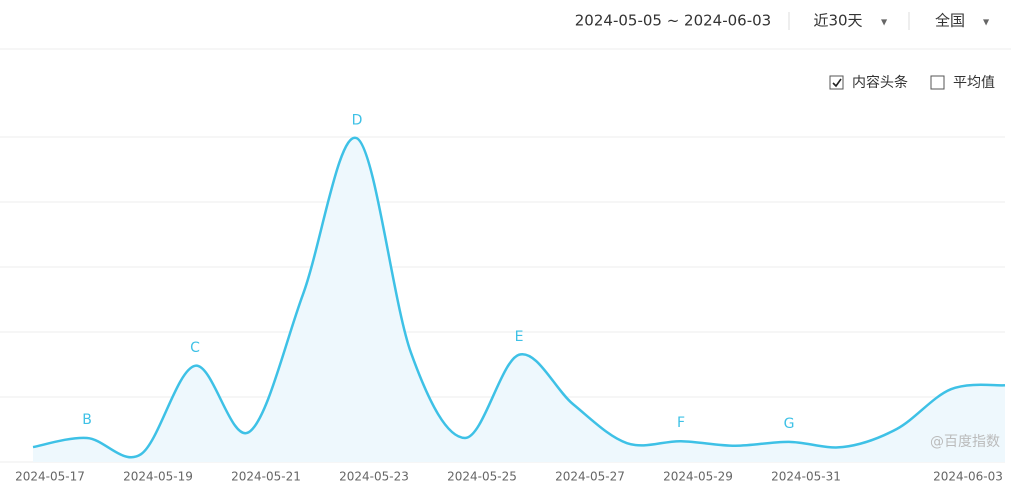 The height and width of the screenshot is (494, 1011). Describe the element at coordinates (950, 21) in the screenshot. I see `region-select: 全国` at that location.